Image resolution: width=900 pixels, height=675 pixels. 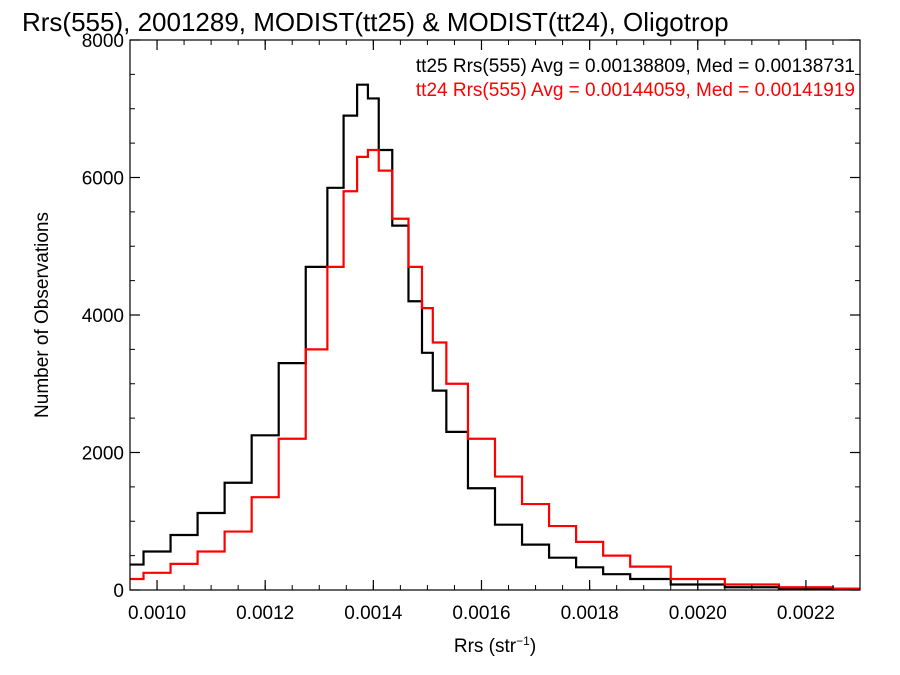 I want to click on x-tick-label: 0.0020, so click(x=698, y=613).